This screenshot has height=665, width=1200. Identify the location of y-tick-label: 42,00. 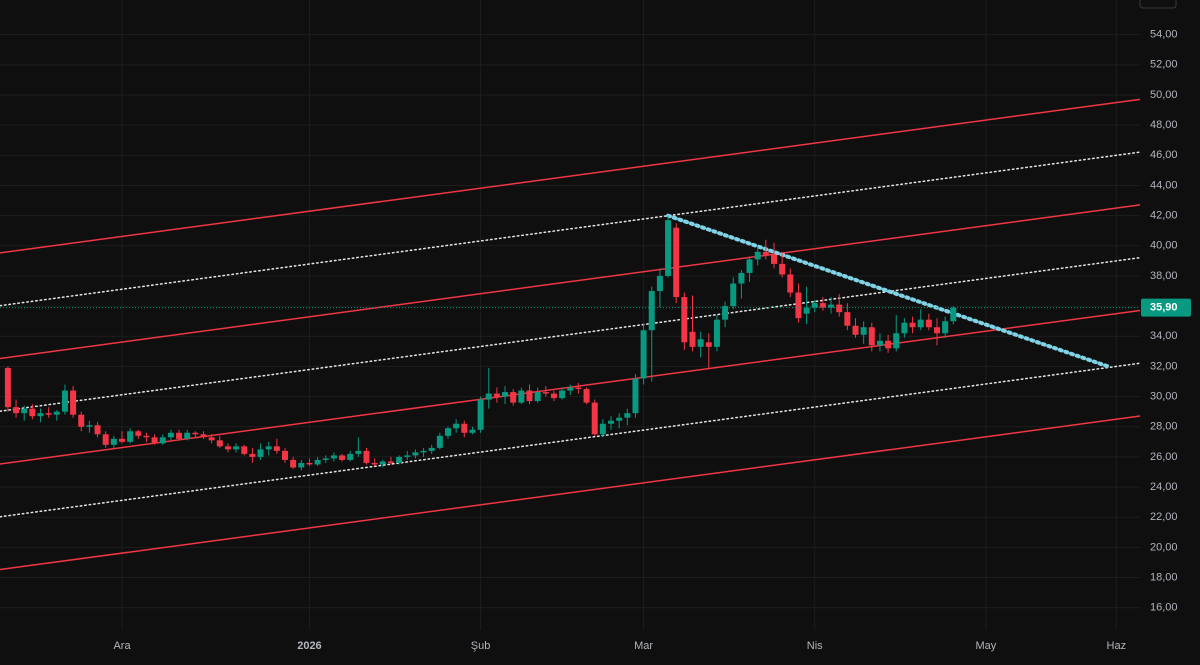
(1164, 216).